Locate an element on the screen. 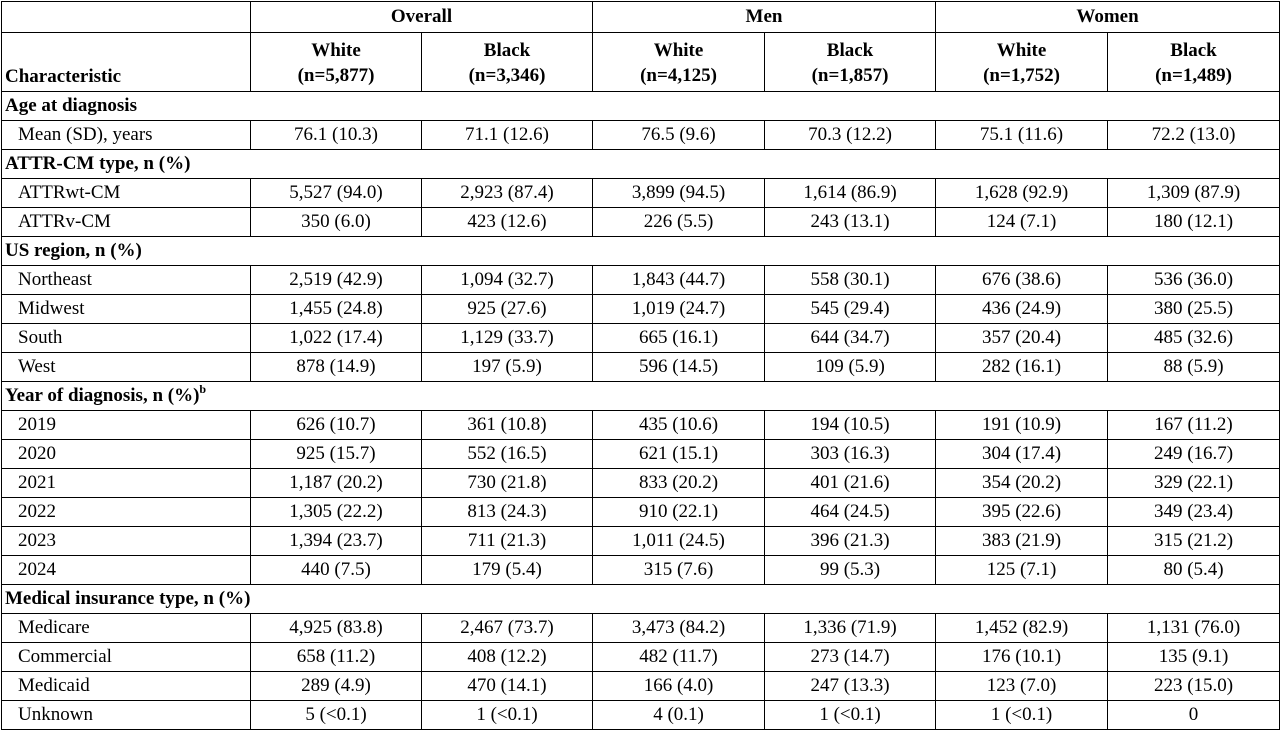  group-header-overall: Overall is located at coordinates (421, 17).